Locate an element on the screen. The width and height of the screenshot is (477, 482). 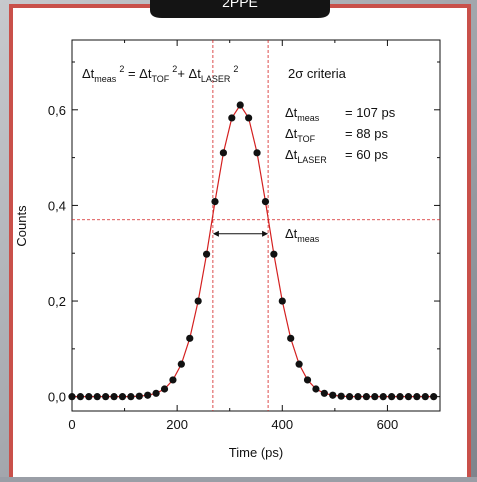
x-tick-label: 600 is located at coordinates (388, 424).